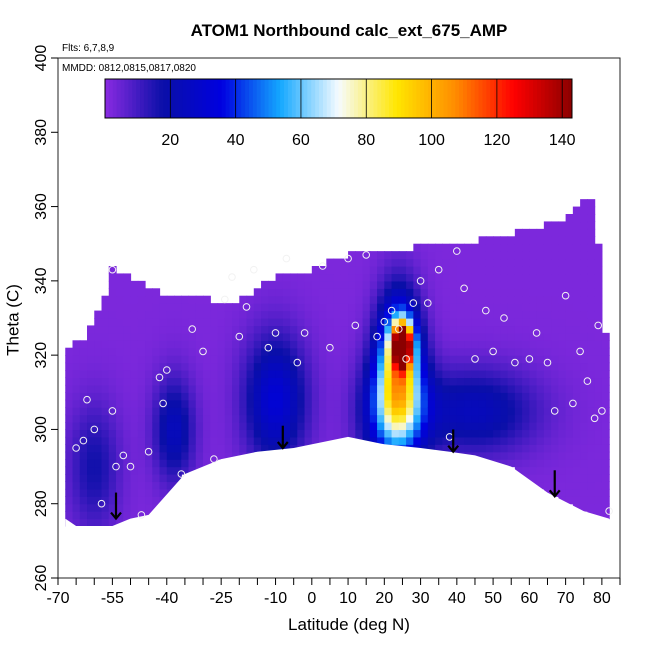 The image size is (650, 650). I want to click on down-arrow-icon, so click(453, 441).